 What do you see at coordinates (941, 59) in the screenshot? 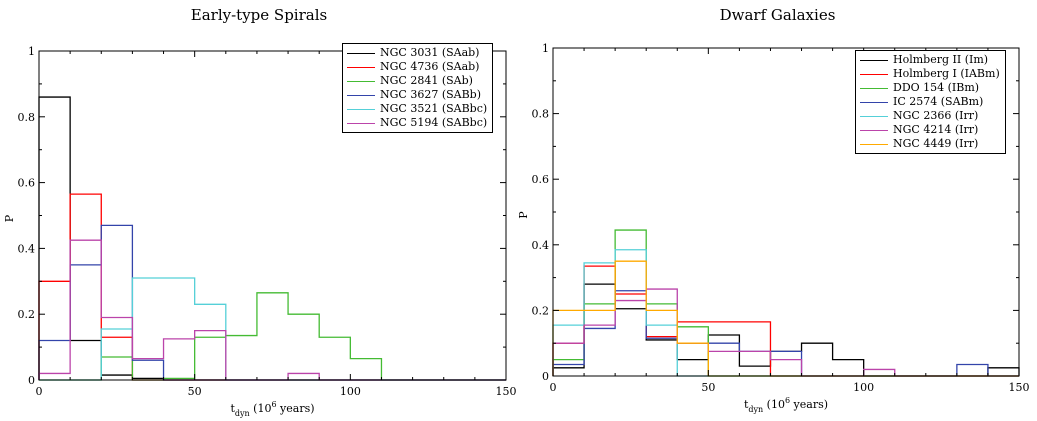
I see `legend-label: Holmberg II (Im)` at bounding box center [941, 59].